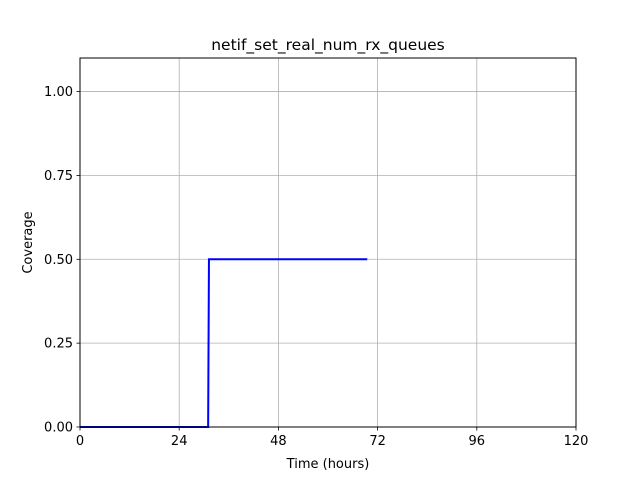  What do you see at coordinates (278, 441) in the screenshot?
I see `x-tick-label: 48` at bounding box center [278, 441].